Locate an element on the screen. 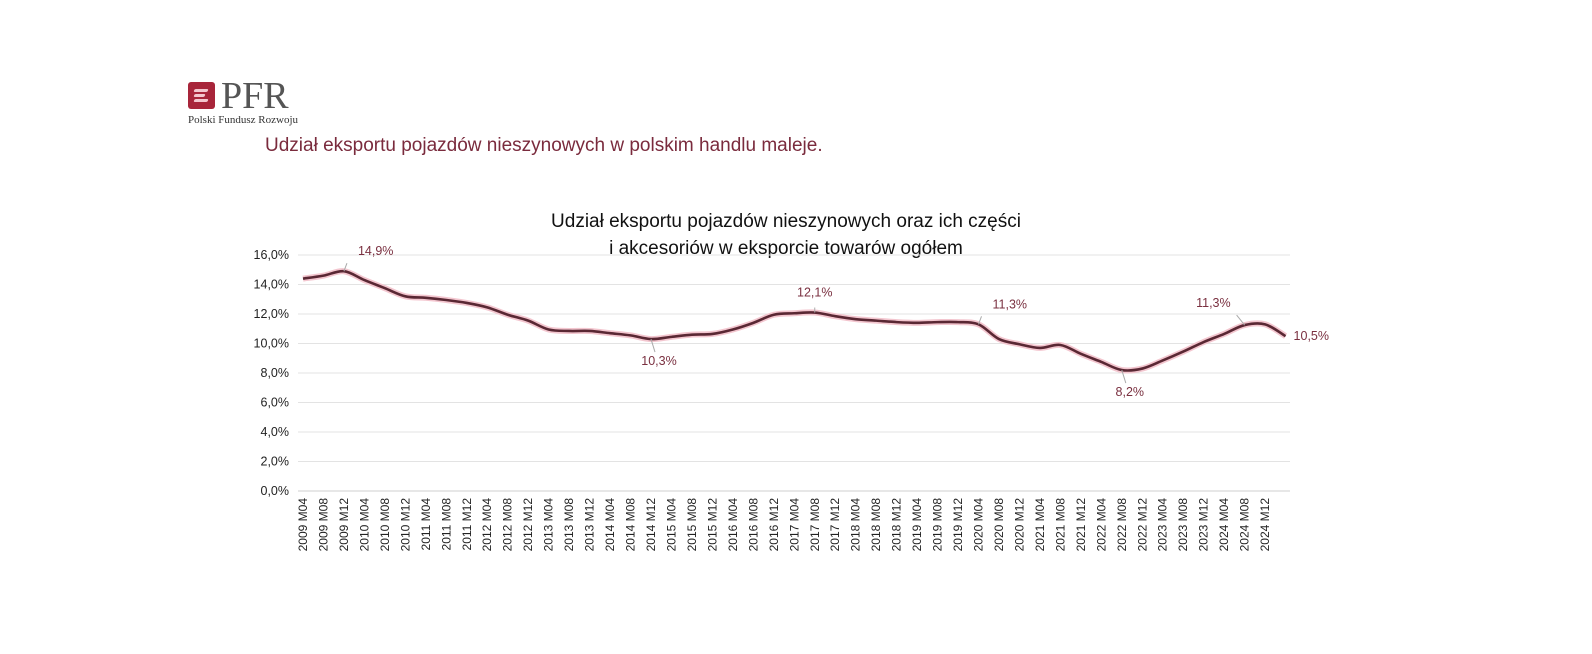 The height and width of the screenshot is (654, 1592). x-tick-label: 2014 M04 is located at coordinates (610, 525).